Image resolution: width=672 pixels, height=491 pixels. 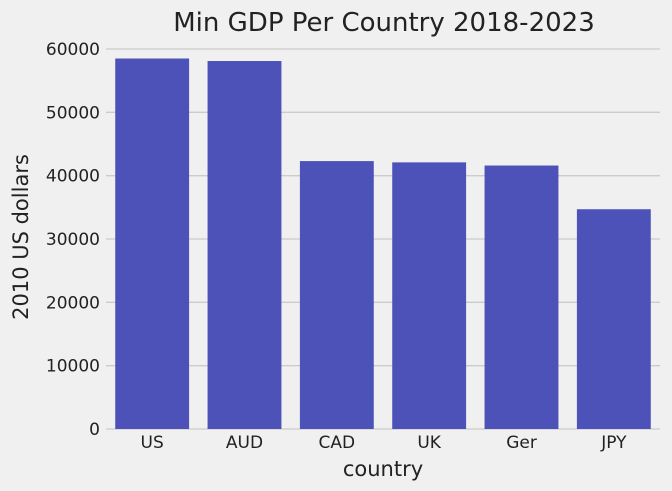 What do you see at coordinates (244, 245) in the screenshot?
I see `bar-aud` at bounding box center [244, 245].